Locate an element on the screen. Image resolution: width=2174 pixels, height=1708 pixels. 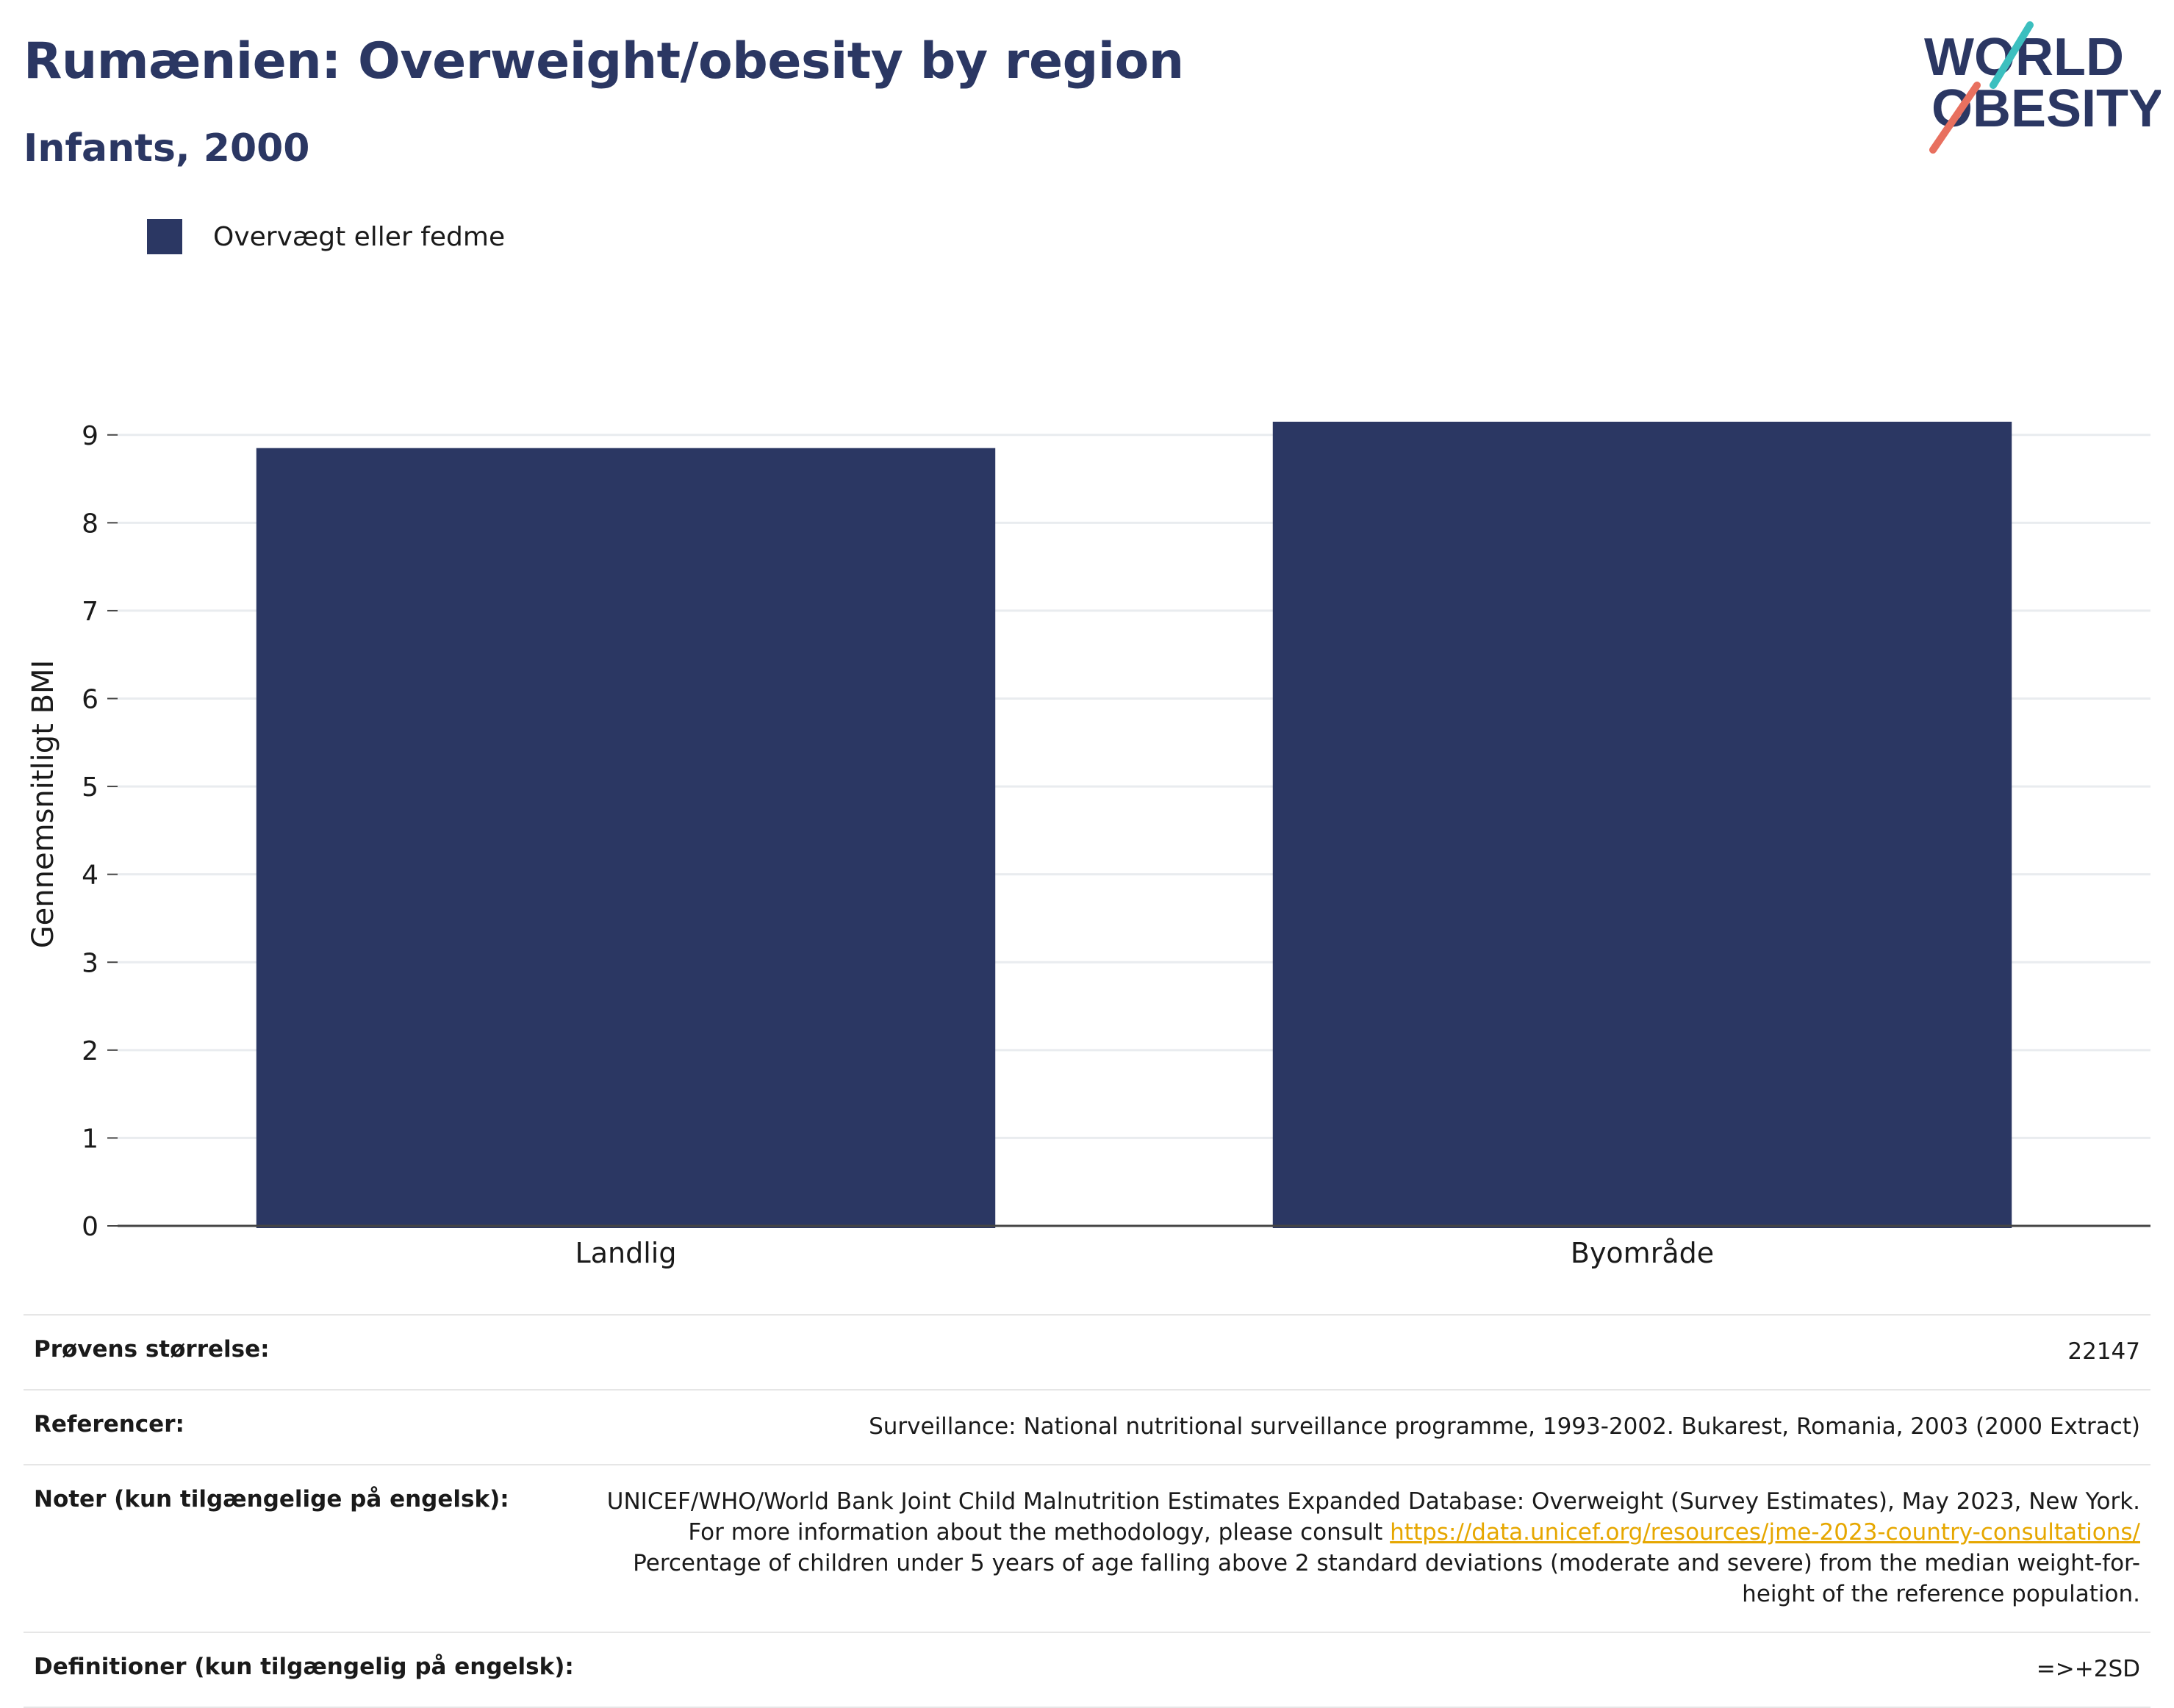
chart-legend: Overvægt eller fedme is located at coordinates (326, 236).